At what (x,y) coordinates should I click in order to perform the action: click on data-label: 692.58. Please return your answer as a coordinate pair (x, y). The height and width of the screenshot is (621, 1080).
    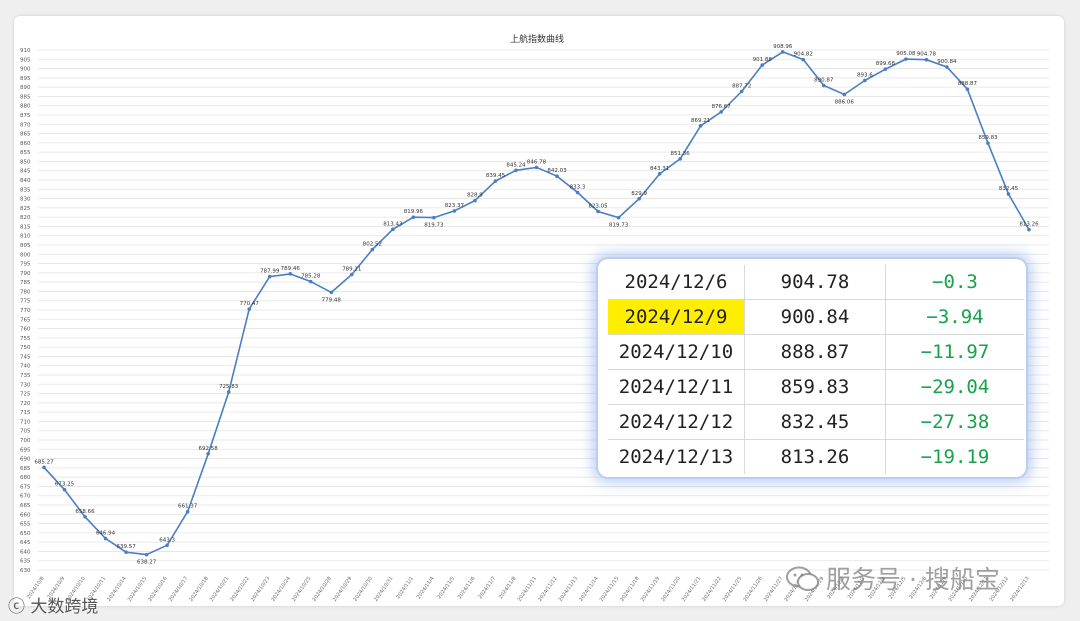
    Looking at the image, I should click on (209, 449).